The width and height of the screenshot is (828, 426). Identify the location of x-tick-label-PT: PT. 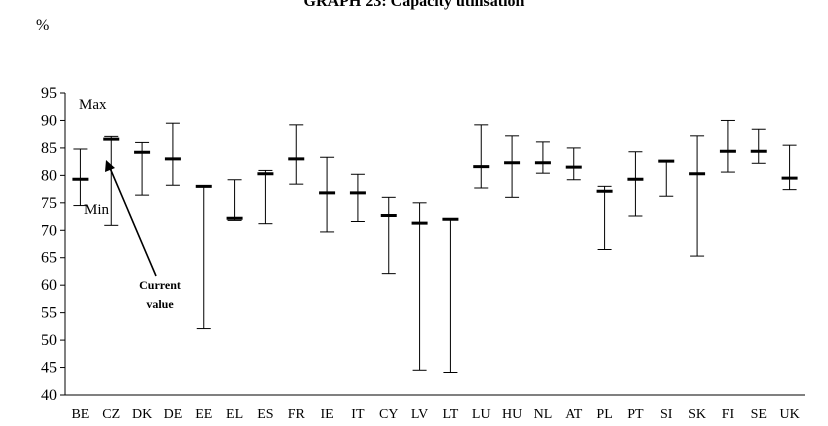
(635, 414).